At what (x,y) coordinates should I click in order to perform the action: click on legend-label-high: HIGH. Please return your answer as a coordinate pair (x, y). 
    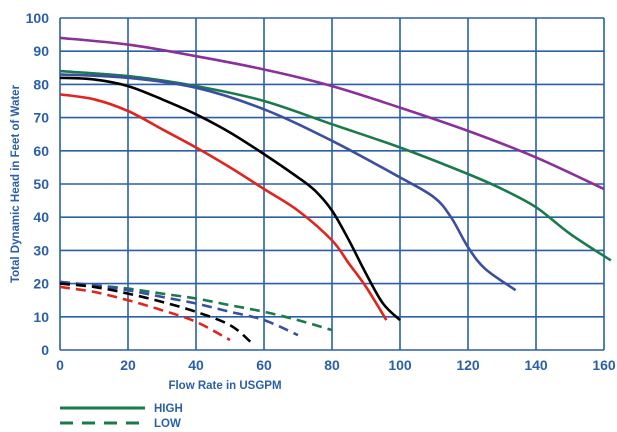
    Looking at the image, I should click on (168, 409).